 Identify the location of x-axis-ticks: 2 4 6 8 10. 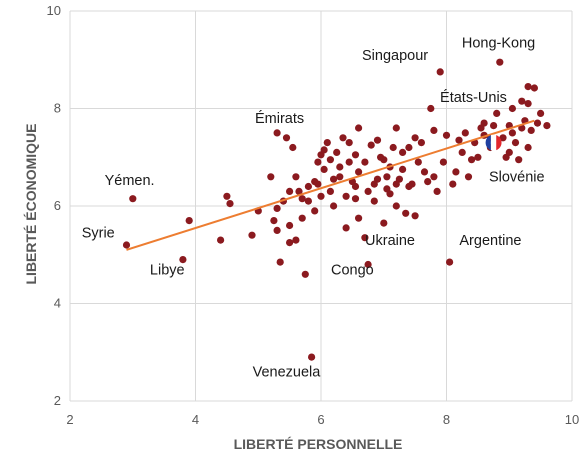
(322, 419).